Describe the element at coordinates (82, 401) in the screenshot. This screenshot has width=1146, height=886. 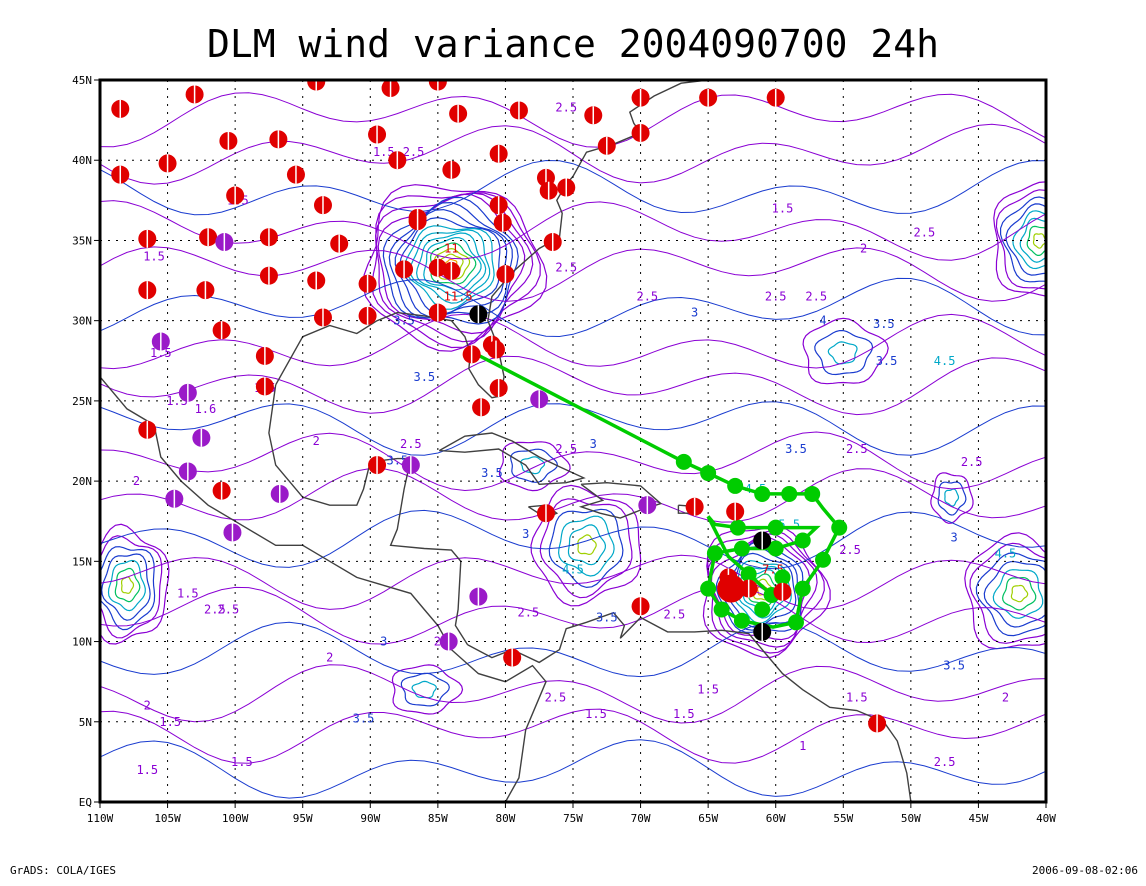
I see `y-tick-label: 25N` at that location.